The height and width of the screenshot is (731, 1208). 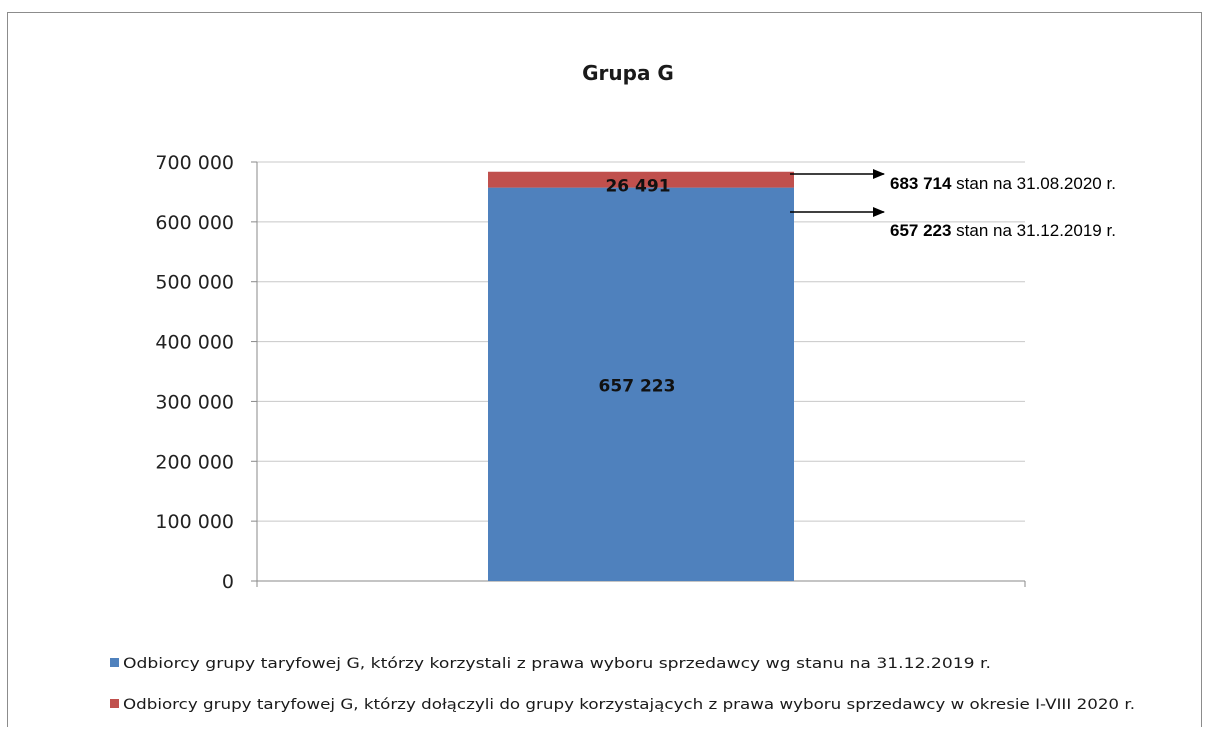 What do you see at coordinates (194, 223) in the screenshot?
I see `y-tick-label: 600 000` at bounding box center [194, 223].